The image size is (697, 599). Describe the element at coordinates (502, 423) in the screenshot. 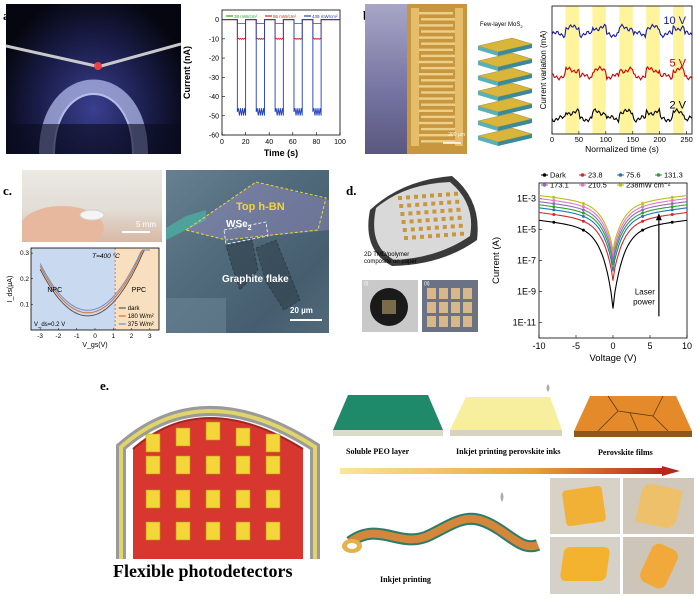

I see `process-step-inkjet: Inkjet printing perovskite inks` at that location.